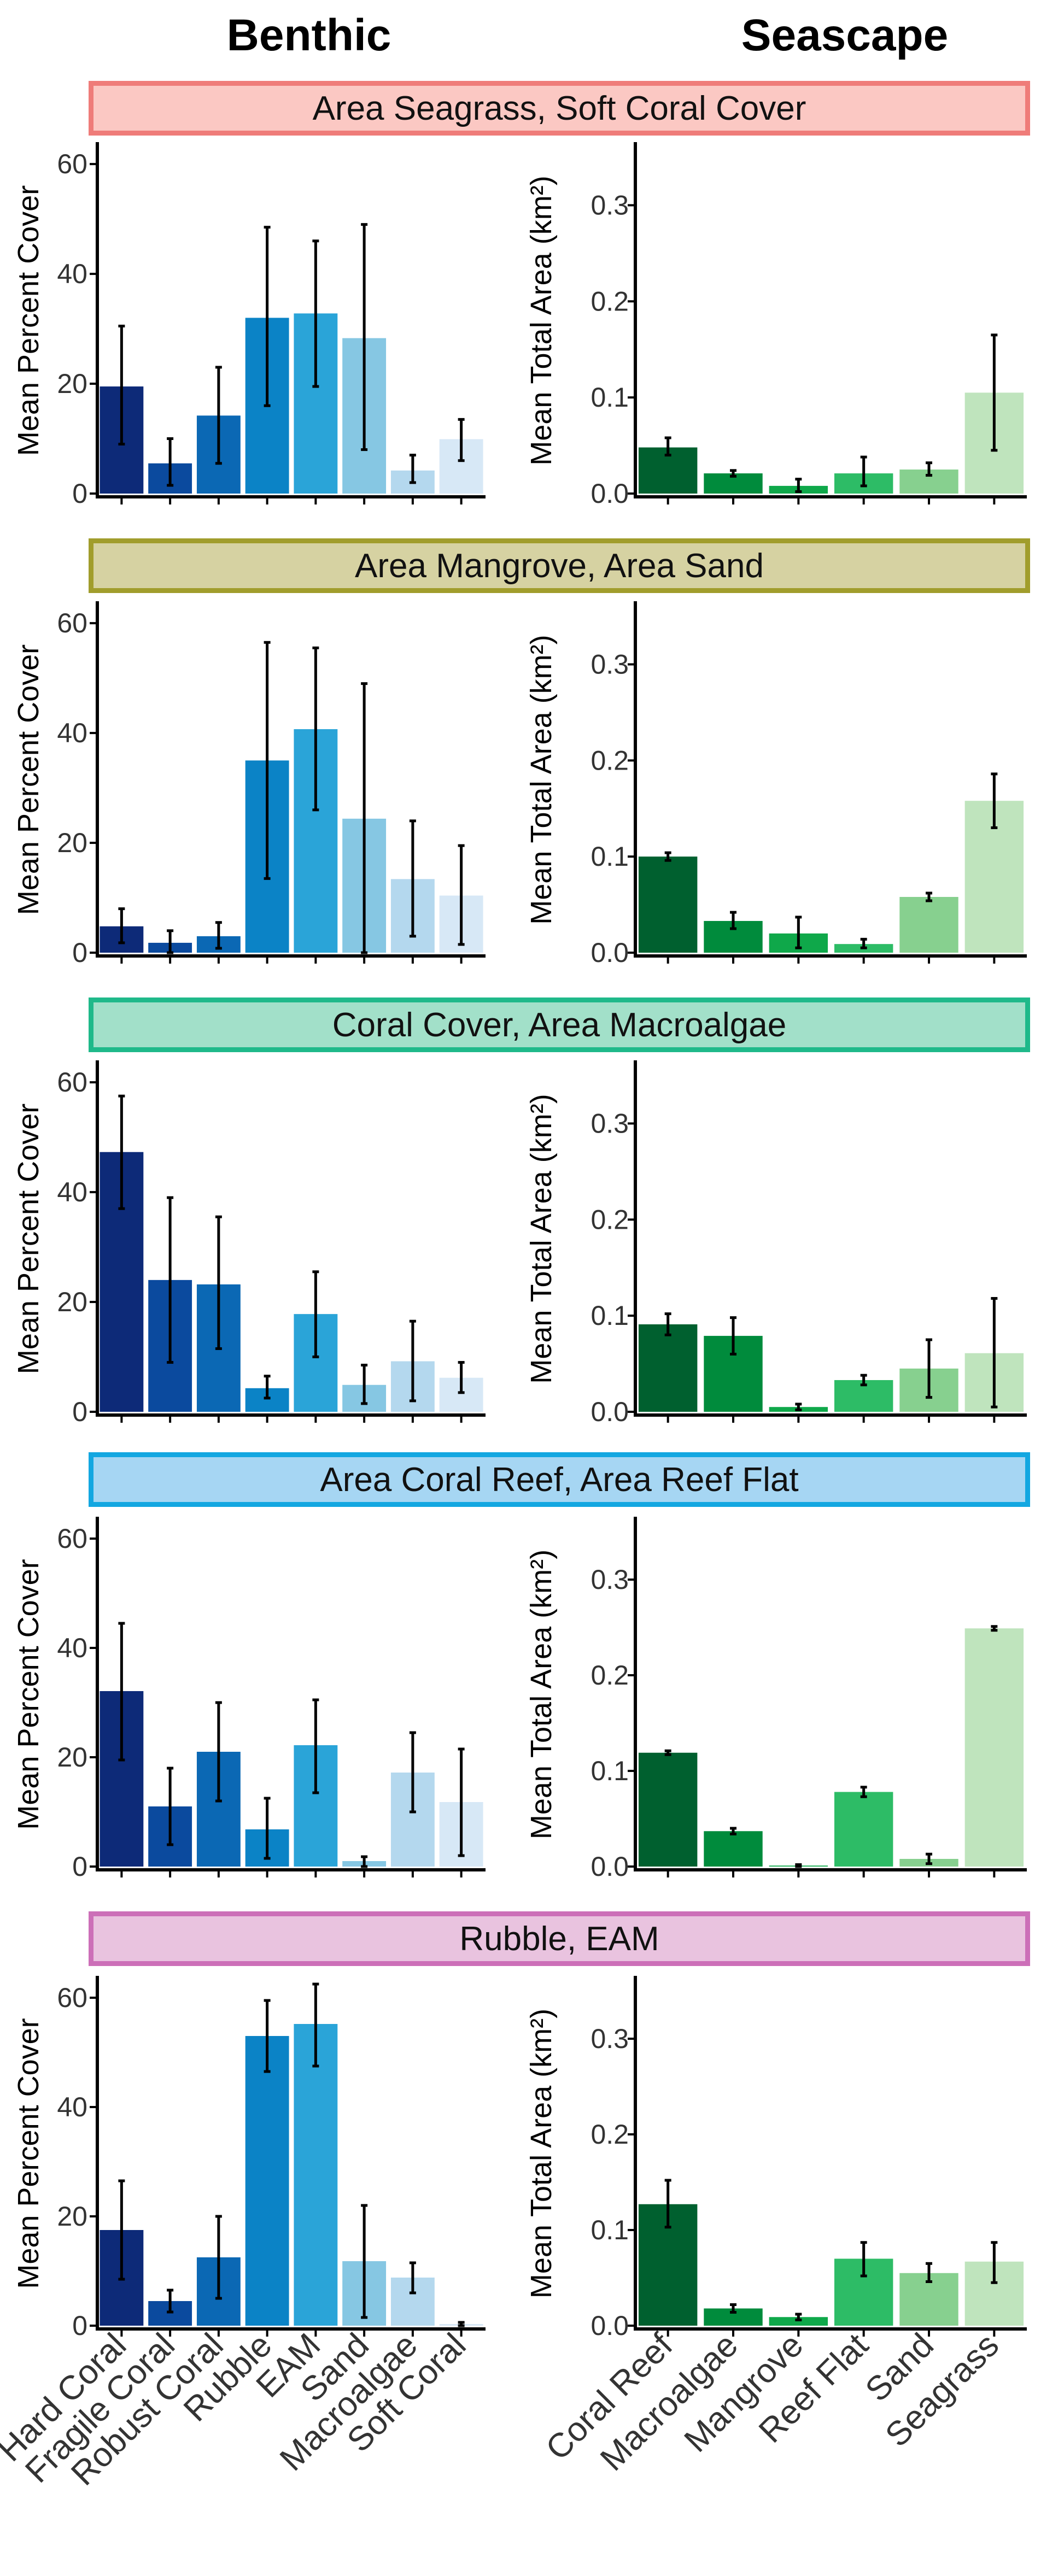 This screenshot has height=2576, width=1064. Describe the element at coordinates (559, 1938) in the screenshot. I see `group-title-banner: Rubble, EAM` at that location.